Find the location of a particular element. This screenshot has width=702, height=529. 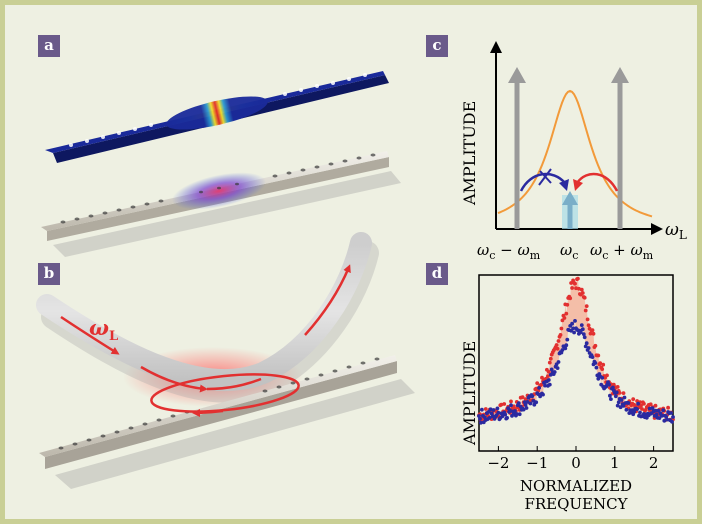

tick-lower-sideband: ωc − ωm is located at coordinates (509, 251).